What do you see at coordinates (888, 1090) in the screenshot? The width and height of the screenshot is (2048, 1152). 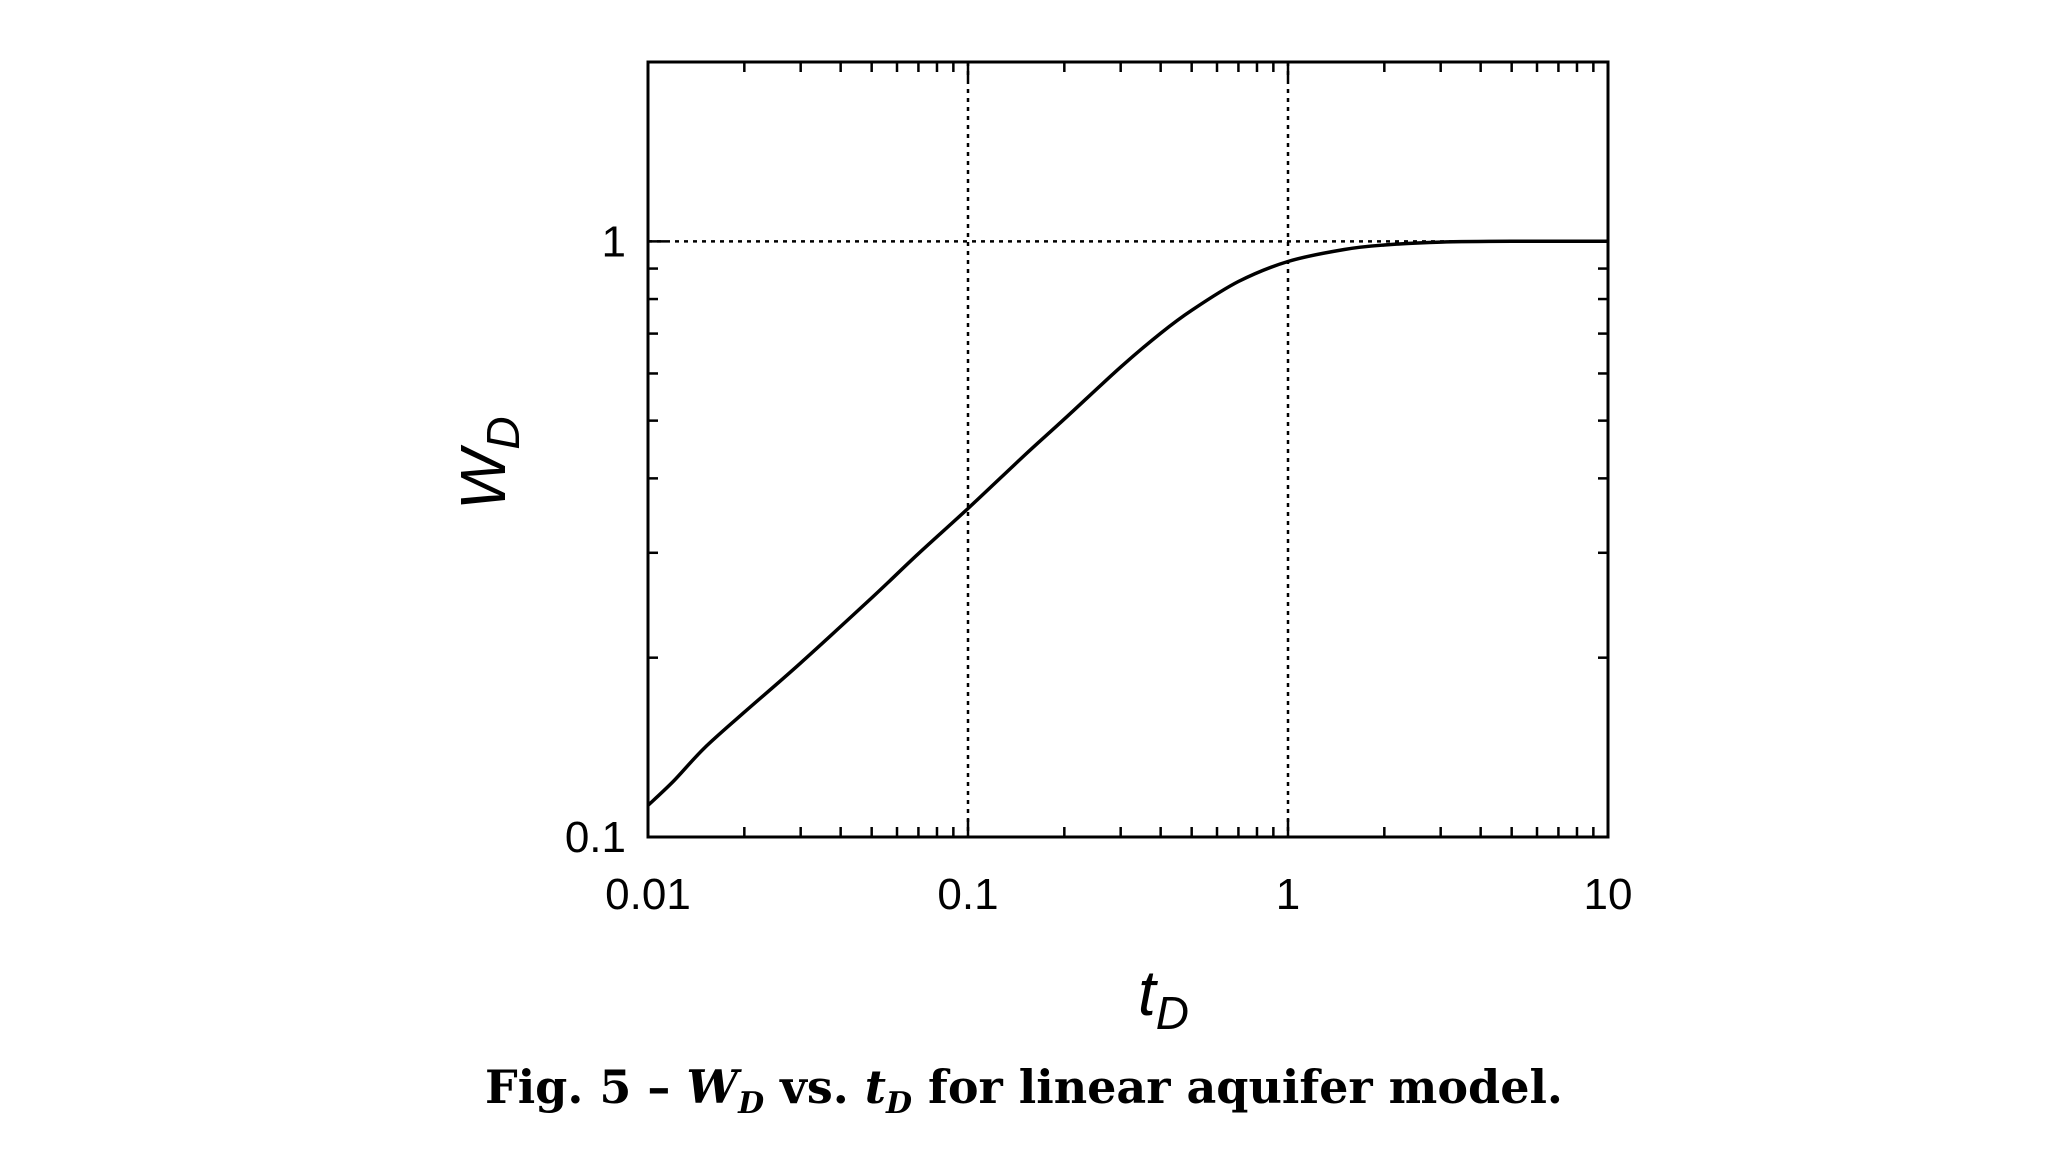 I see `caption-td: tD` at bounding box center [888, 1090].